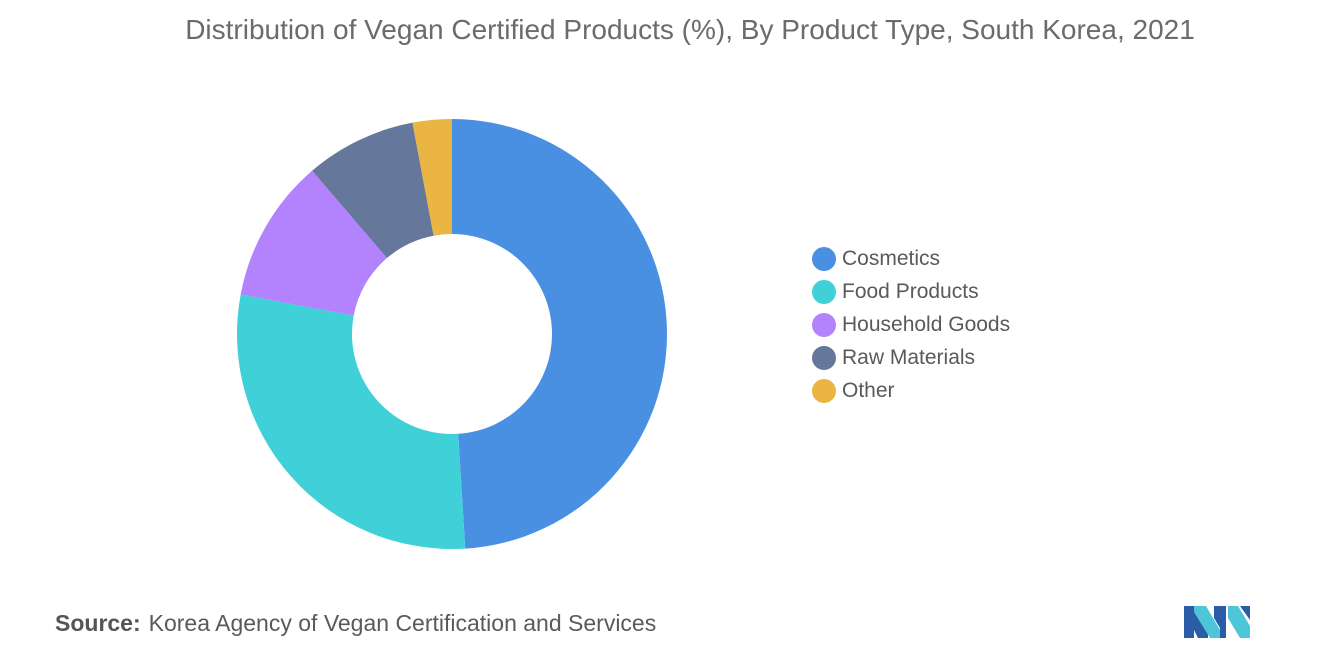  Describe the element at coordinates (559, 334) in the screenshot. I see `slice-cosmetics` at that location.